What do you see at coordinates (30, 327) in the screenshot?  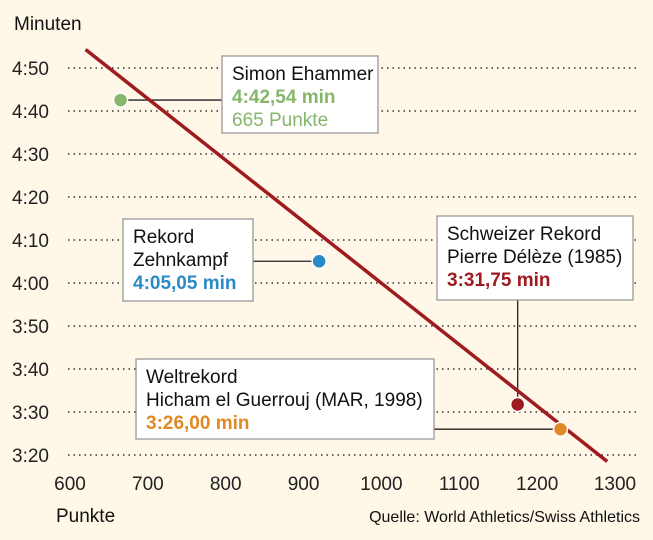 I see `y-tick-label: 3:50` at bounding box center [30, 327].